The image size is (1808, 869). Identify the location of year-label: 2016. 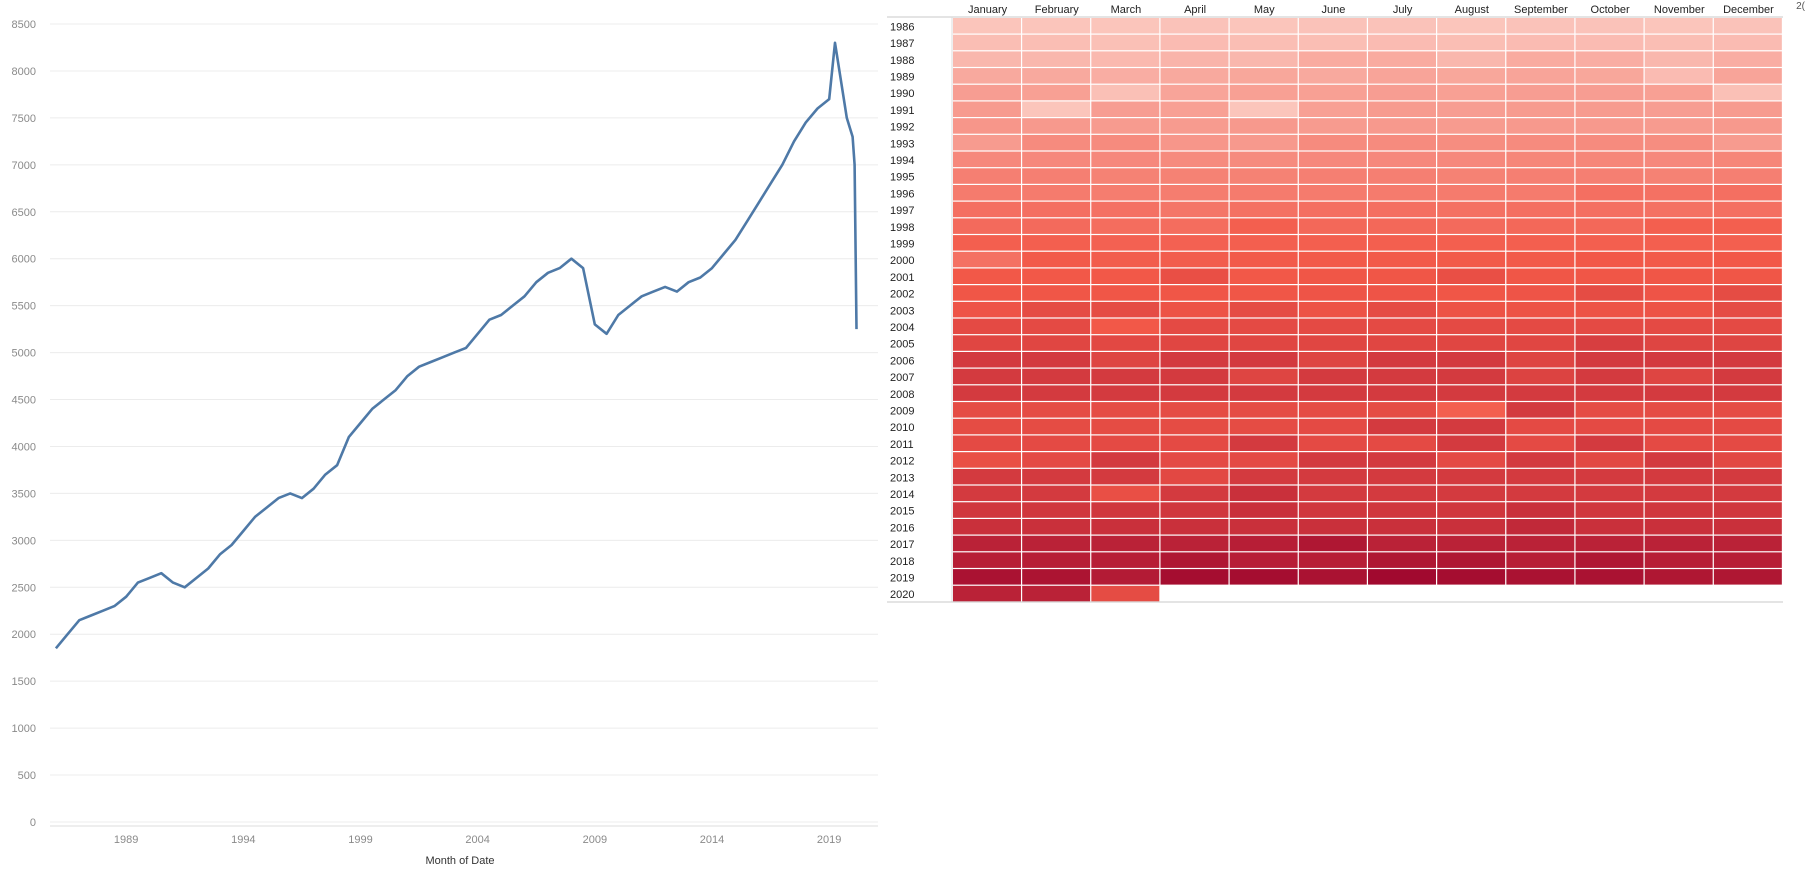
(902, 528).